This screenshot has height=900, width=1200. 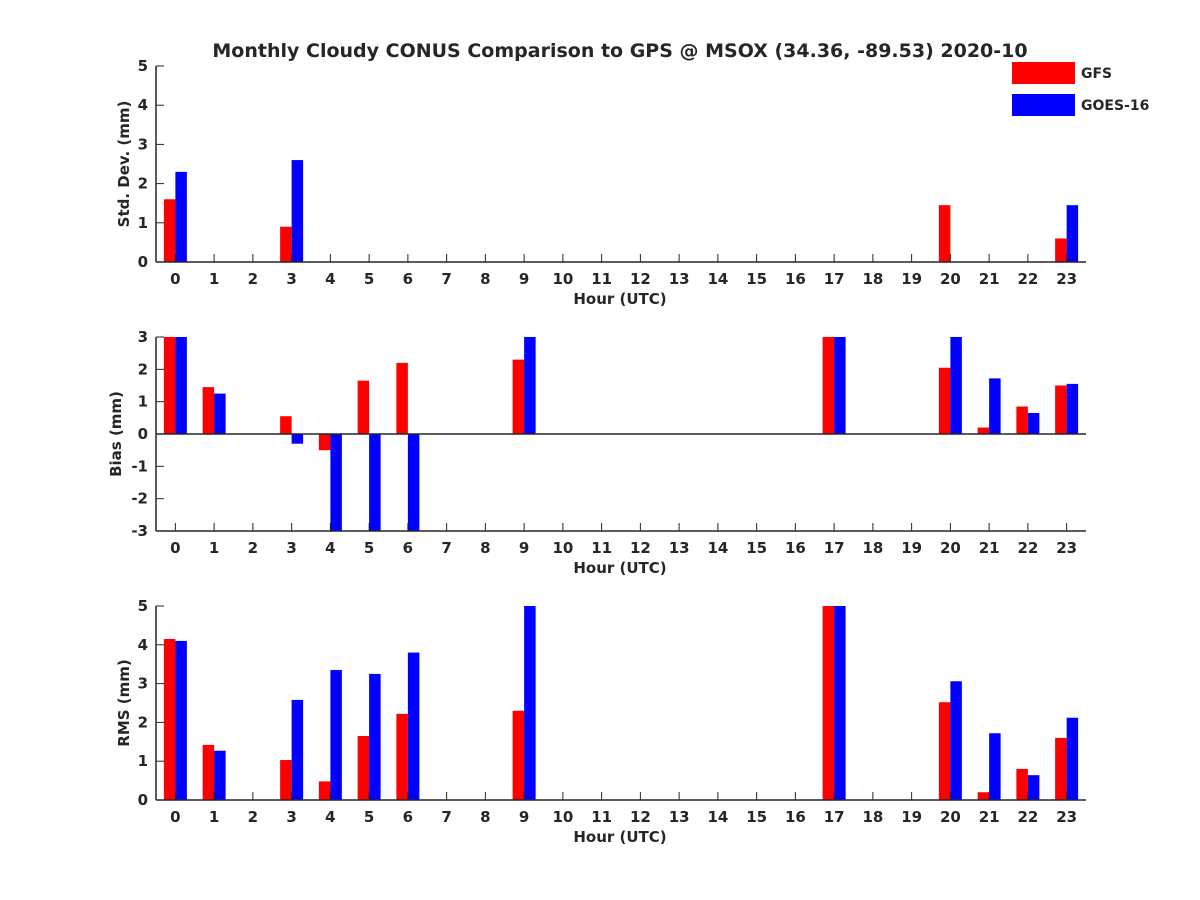 I want to click on bars, so click(x=621, y=211).